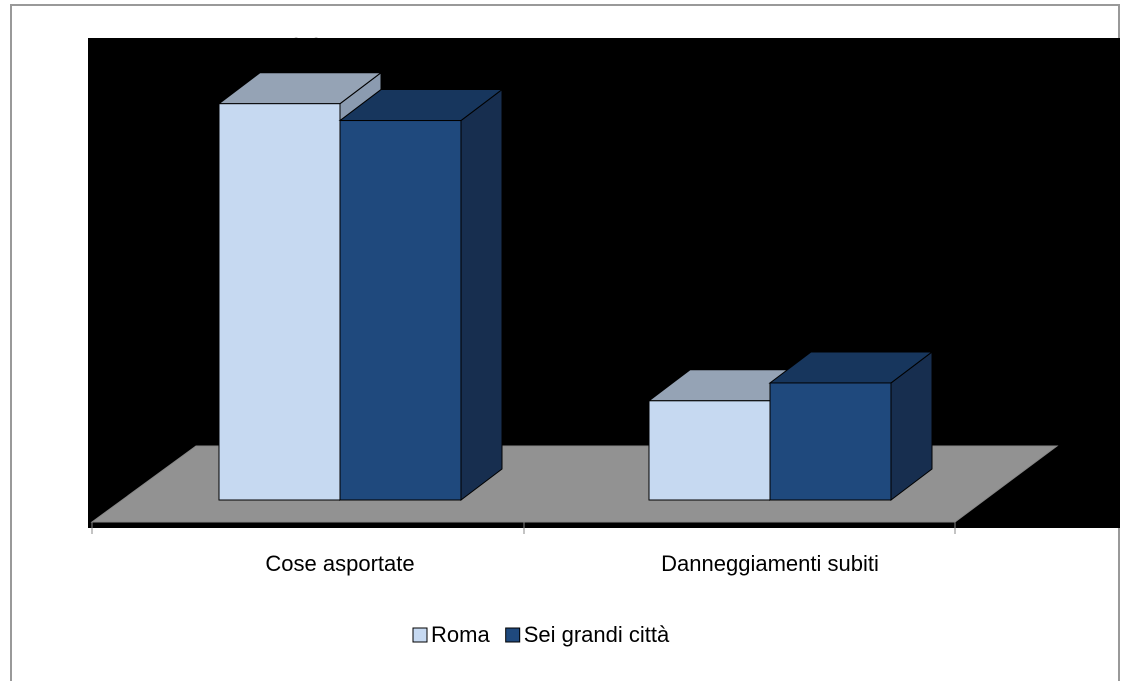  Describe the element at coordinates (770, 563) in the screenshot. I see `x-tick-label: Danneggiamenti subiti` at that location.